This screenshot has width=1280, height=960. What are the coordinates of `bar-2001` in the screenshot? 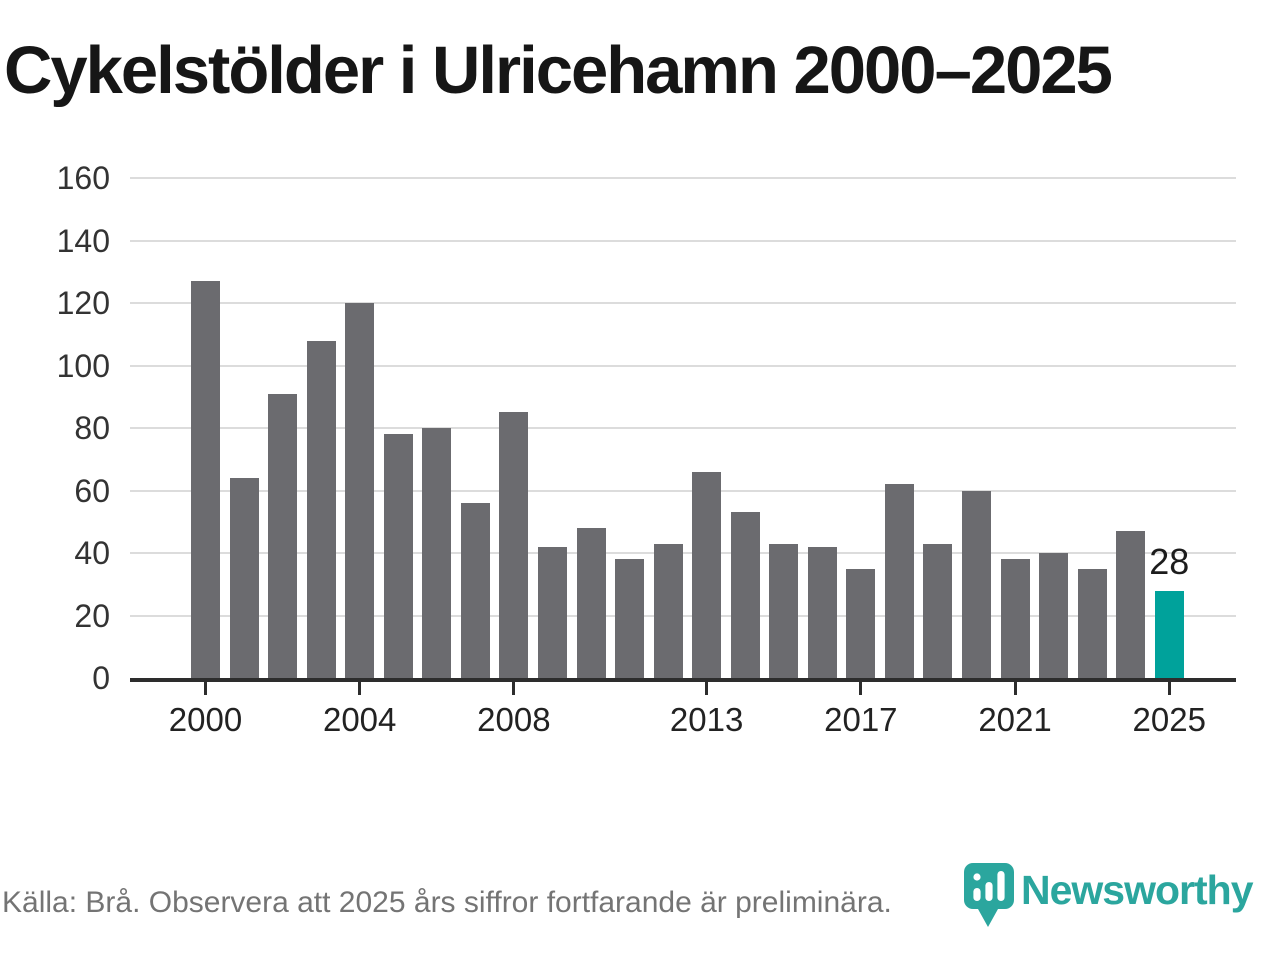 It's located at (244, 578).